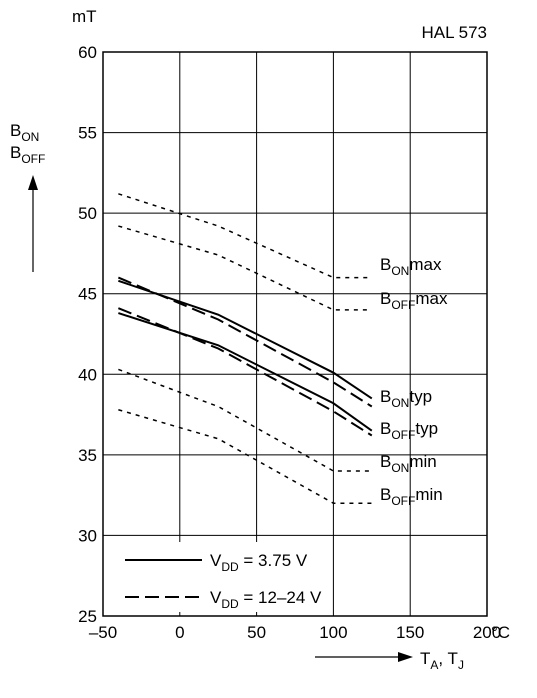 Image resolution: width=537 pixels, height=698 pixels. Describe the element at coordinates (487, 632) in the screenshot. I see `x-tick-label: 200` at that location.